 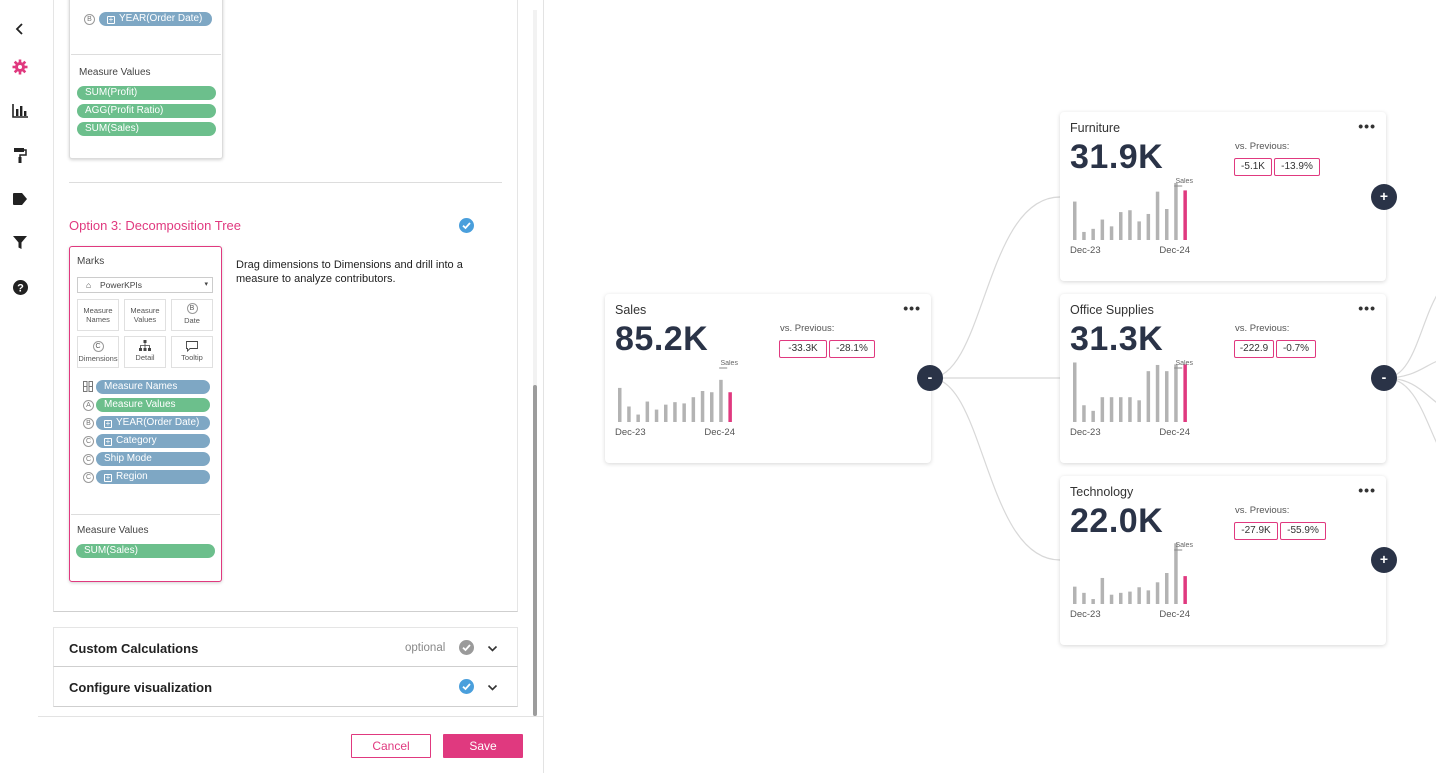 I want to click on pill-field-3: + Category, so click(x=153, y=441).